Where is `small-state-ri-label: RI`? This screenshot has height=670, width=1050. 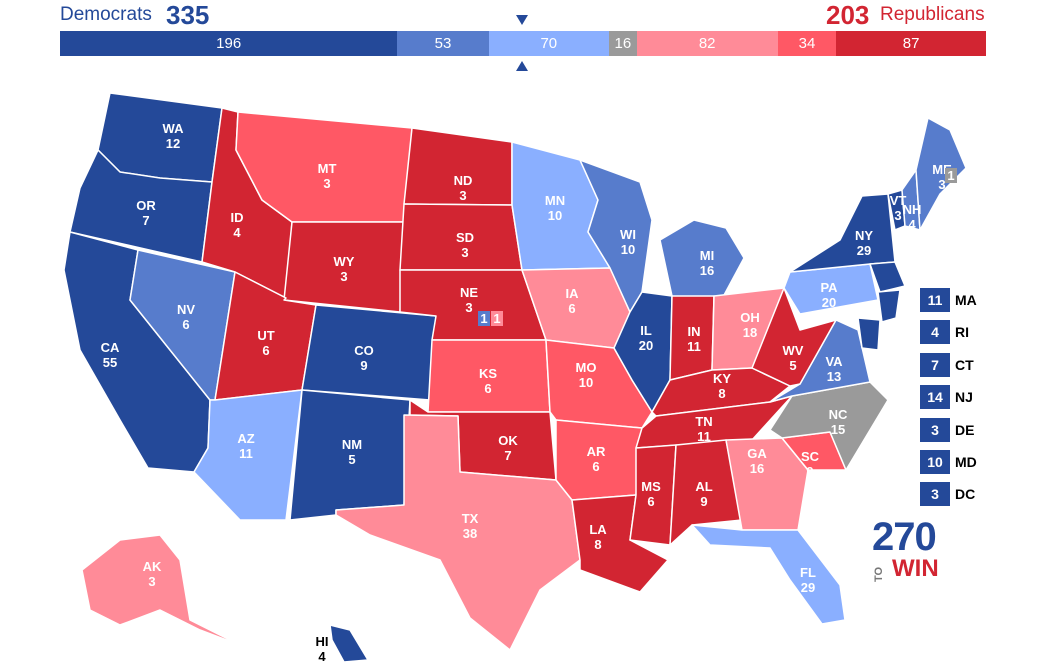 small-state-ri-label: RI is located at coordinates (962, 332).